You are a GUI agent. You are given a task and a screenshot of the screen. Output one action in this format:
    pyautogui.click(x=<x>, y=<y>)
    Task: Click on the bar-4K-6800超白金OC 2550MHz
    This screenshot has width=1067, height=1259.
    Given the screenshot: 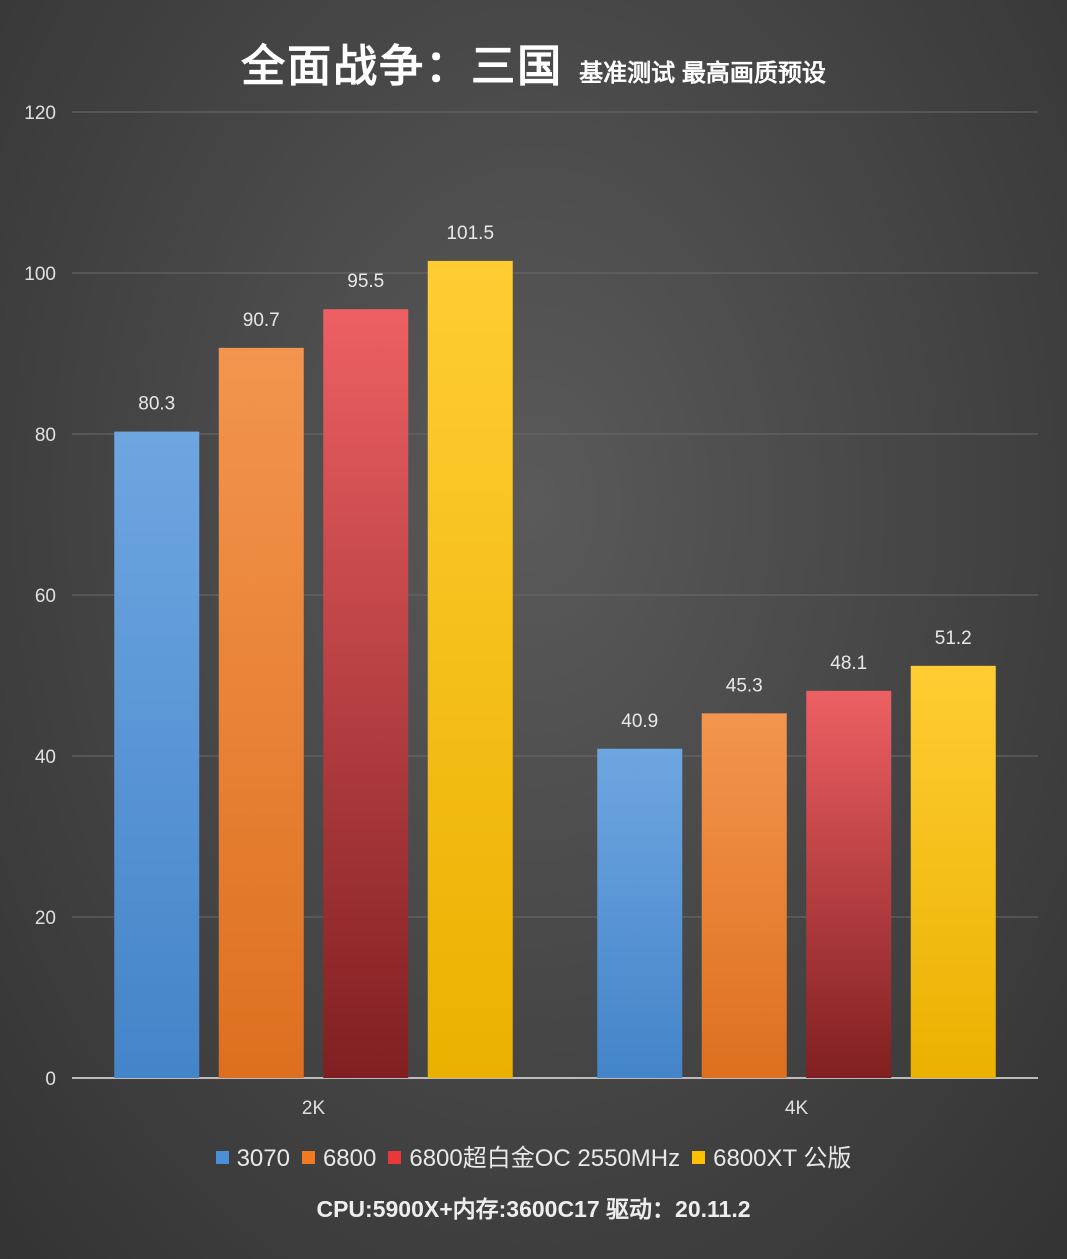 What is the action you would take?
    pyautogui.click(x=849, y=884)
    